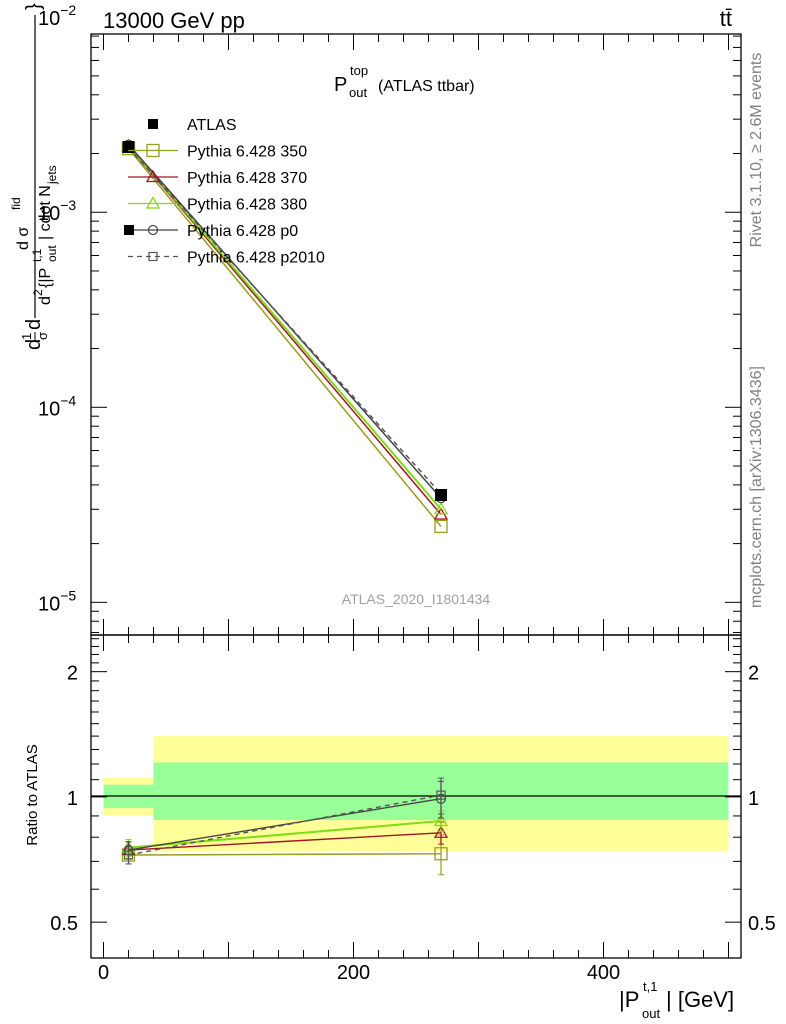  What do you see at coordinates (603, 973) in the screenshot?
I see `x-tick-label: 400` at bounding box center [603, 973].